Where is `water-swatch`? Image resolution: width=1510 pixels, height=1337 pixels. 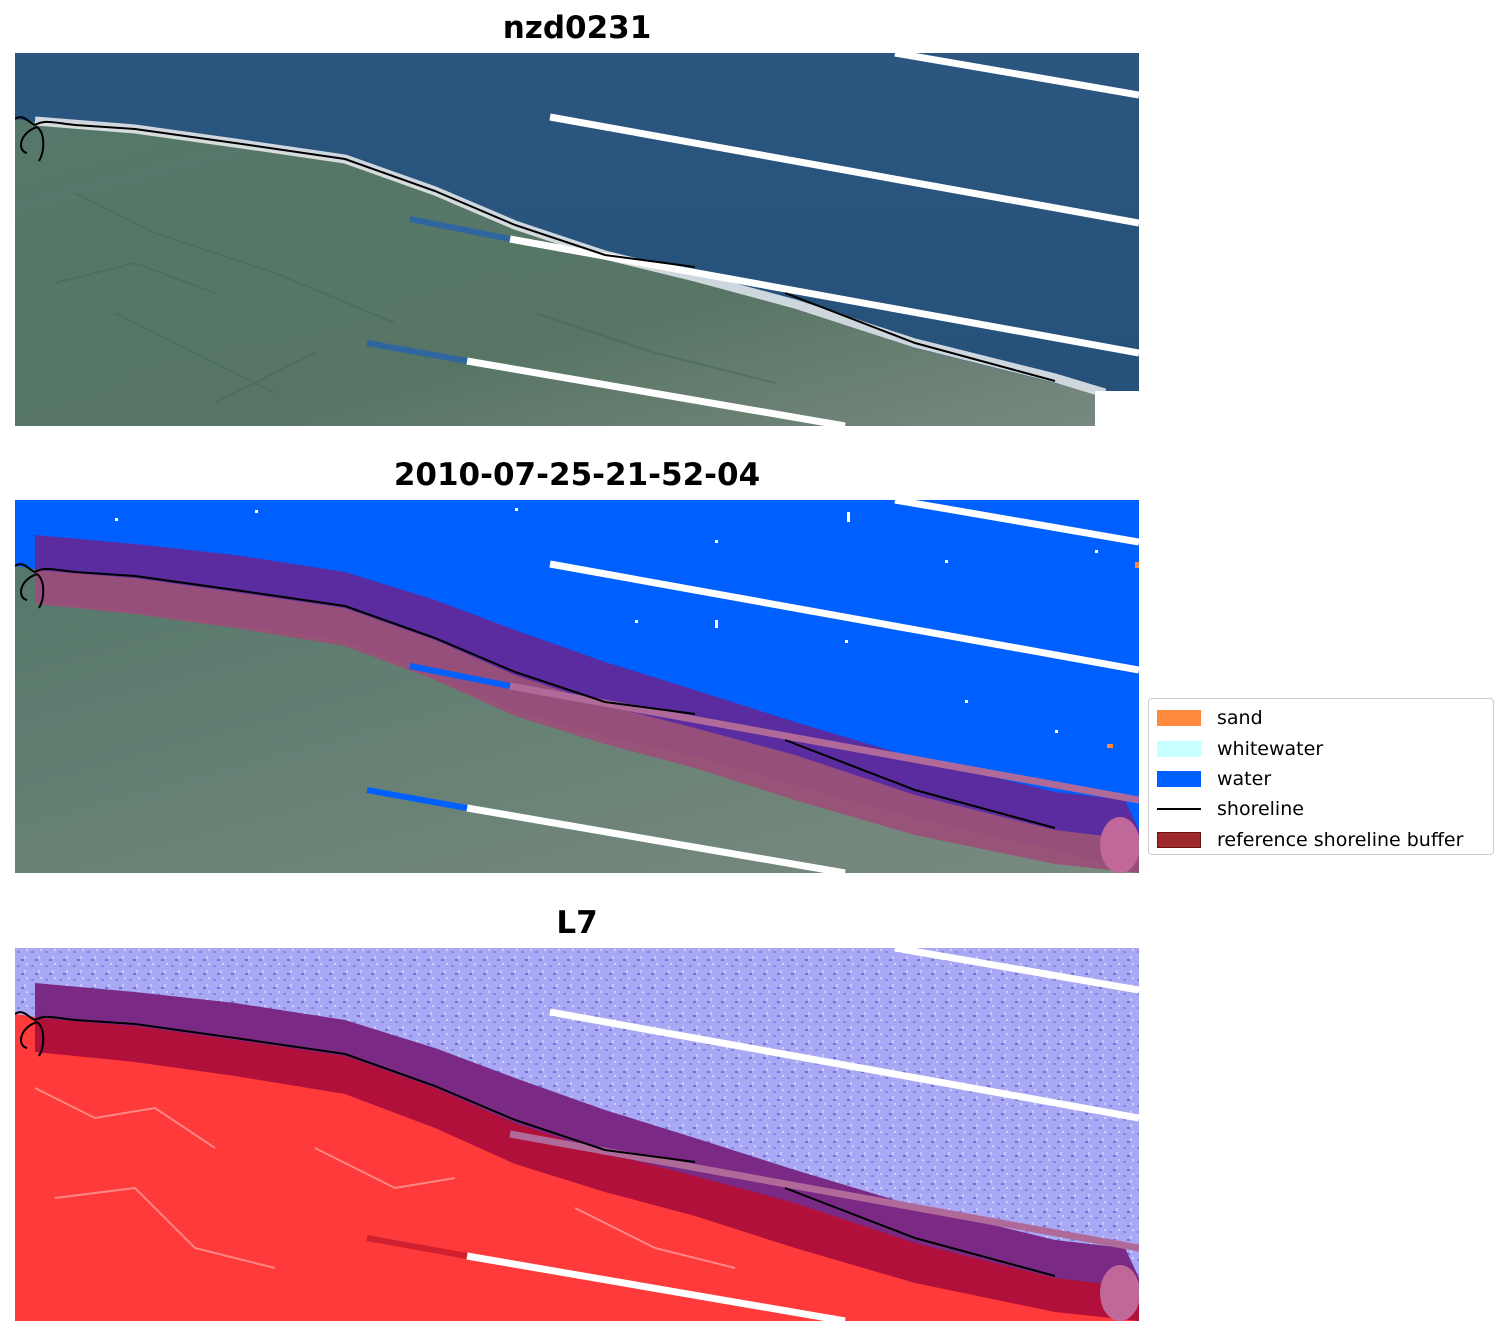 water-swatch is located at coordinates (1179, 778).